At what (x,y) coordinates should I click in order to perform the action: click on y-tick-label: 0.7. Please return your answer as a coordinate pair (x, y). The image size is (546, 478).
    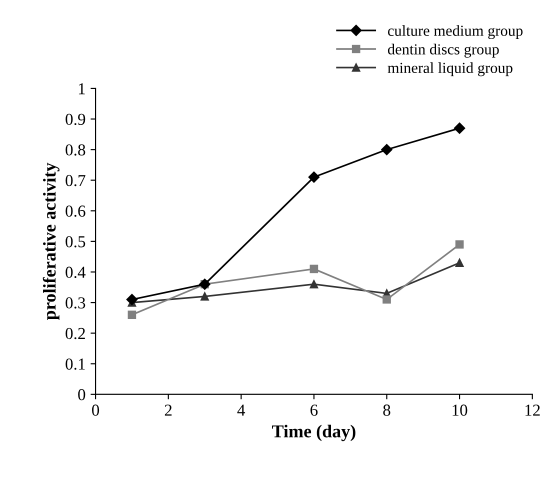
    Looking at the image, I should click on (76, 180).